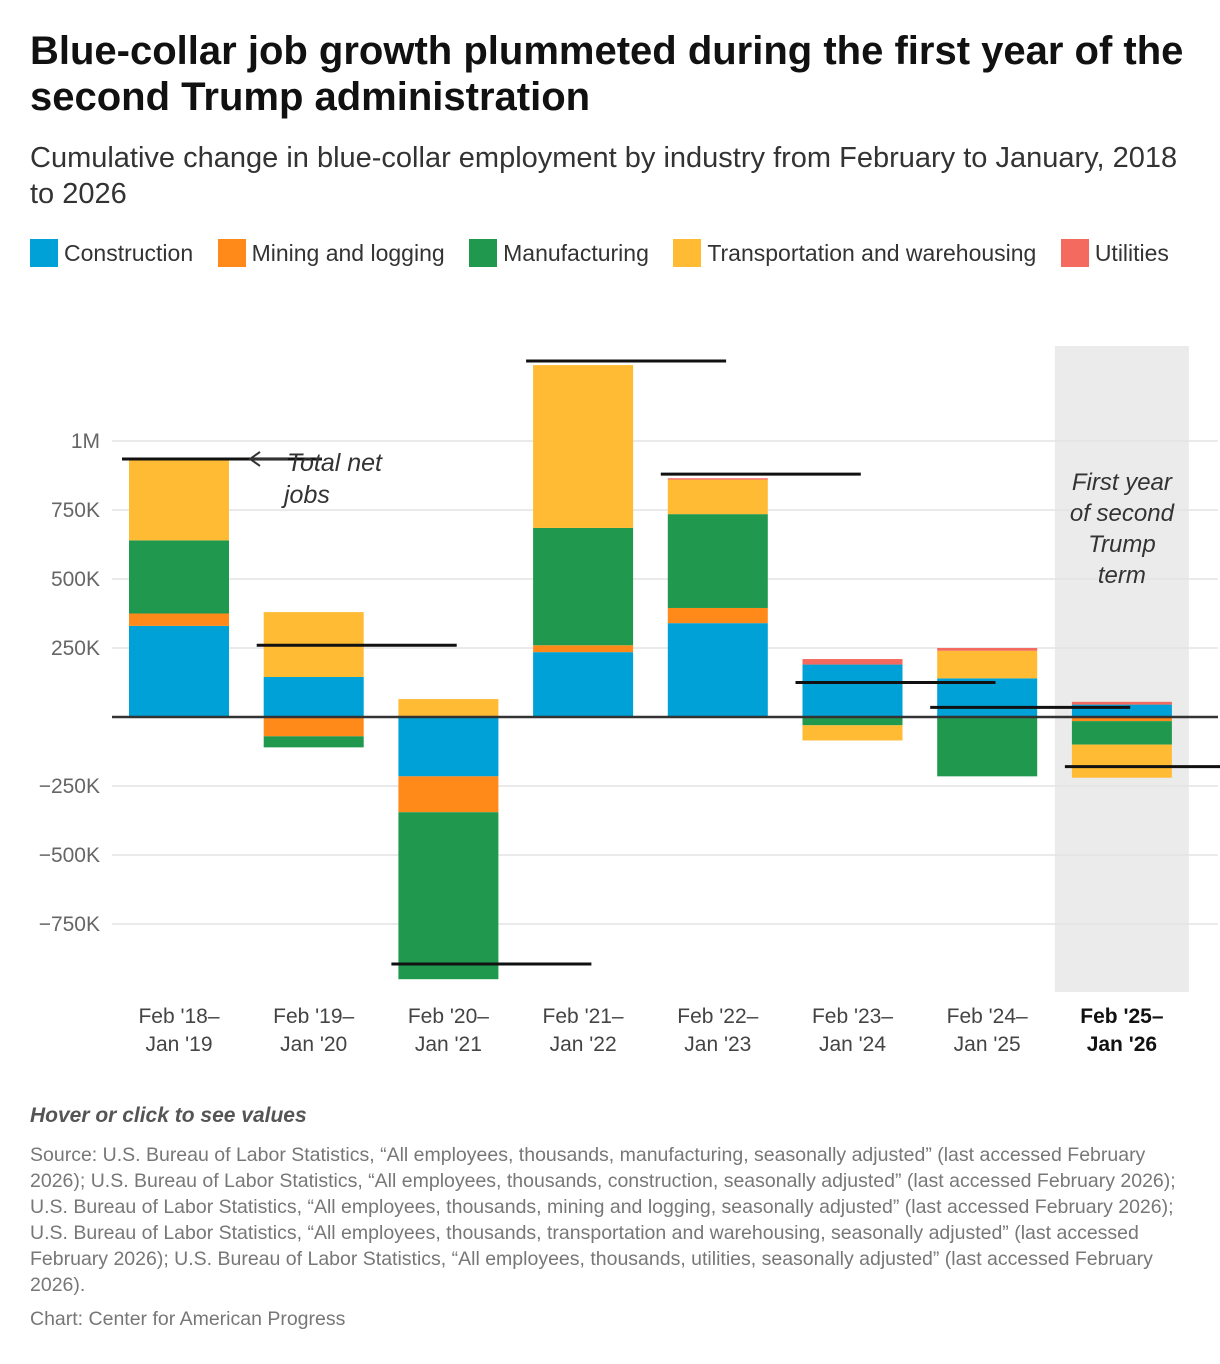 This screenshot has height=1364, width=1220. I want to click on y-tick-label: −250K, so click(69, 786).